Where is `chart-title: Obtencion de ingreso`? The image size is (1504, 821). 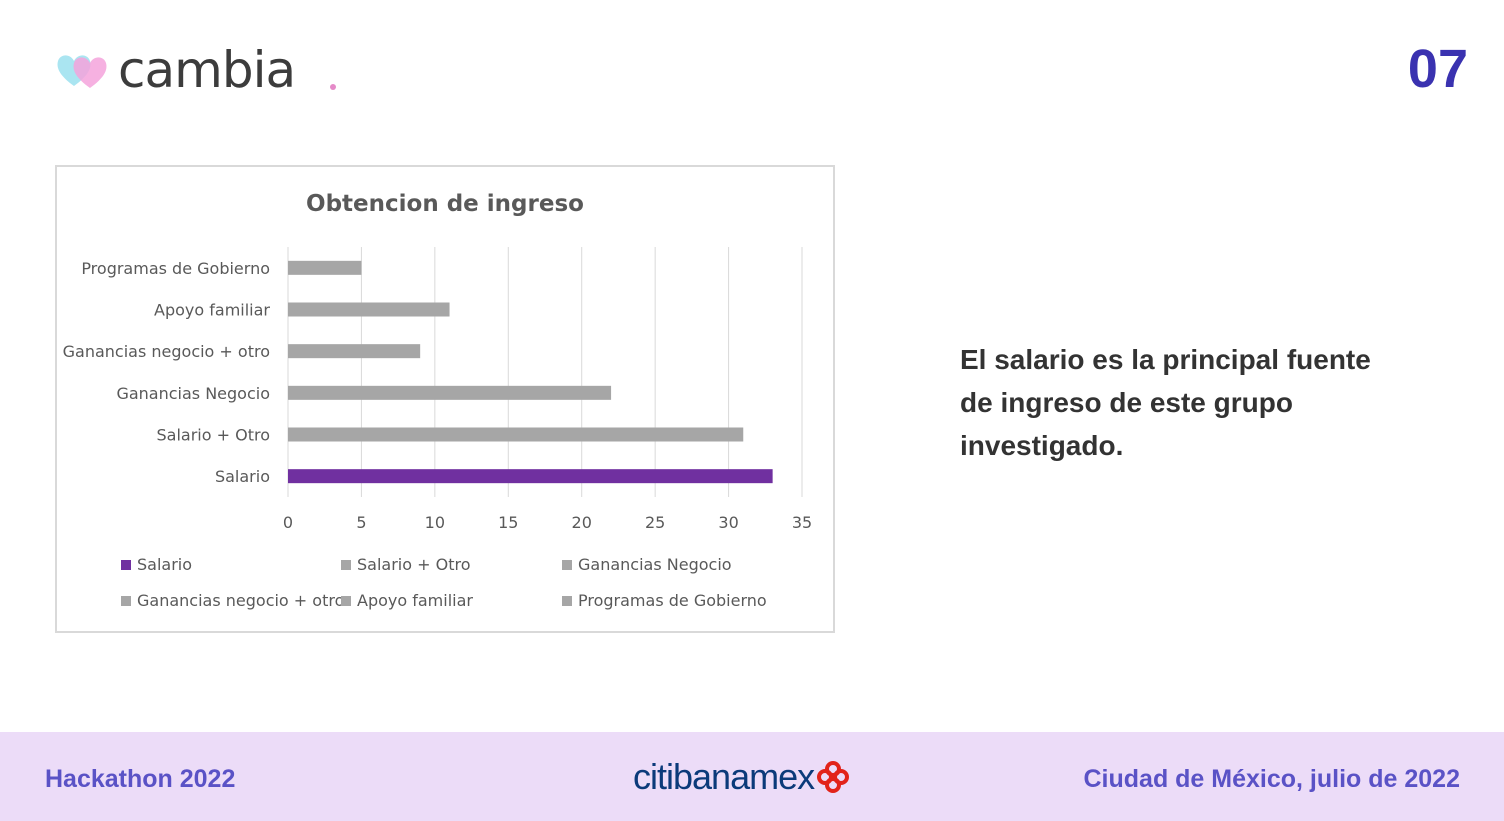 chart-title: Obtencion de ingreso is located at coordinates (445, 204).